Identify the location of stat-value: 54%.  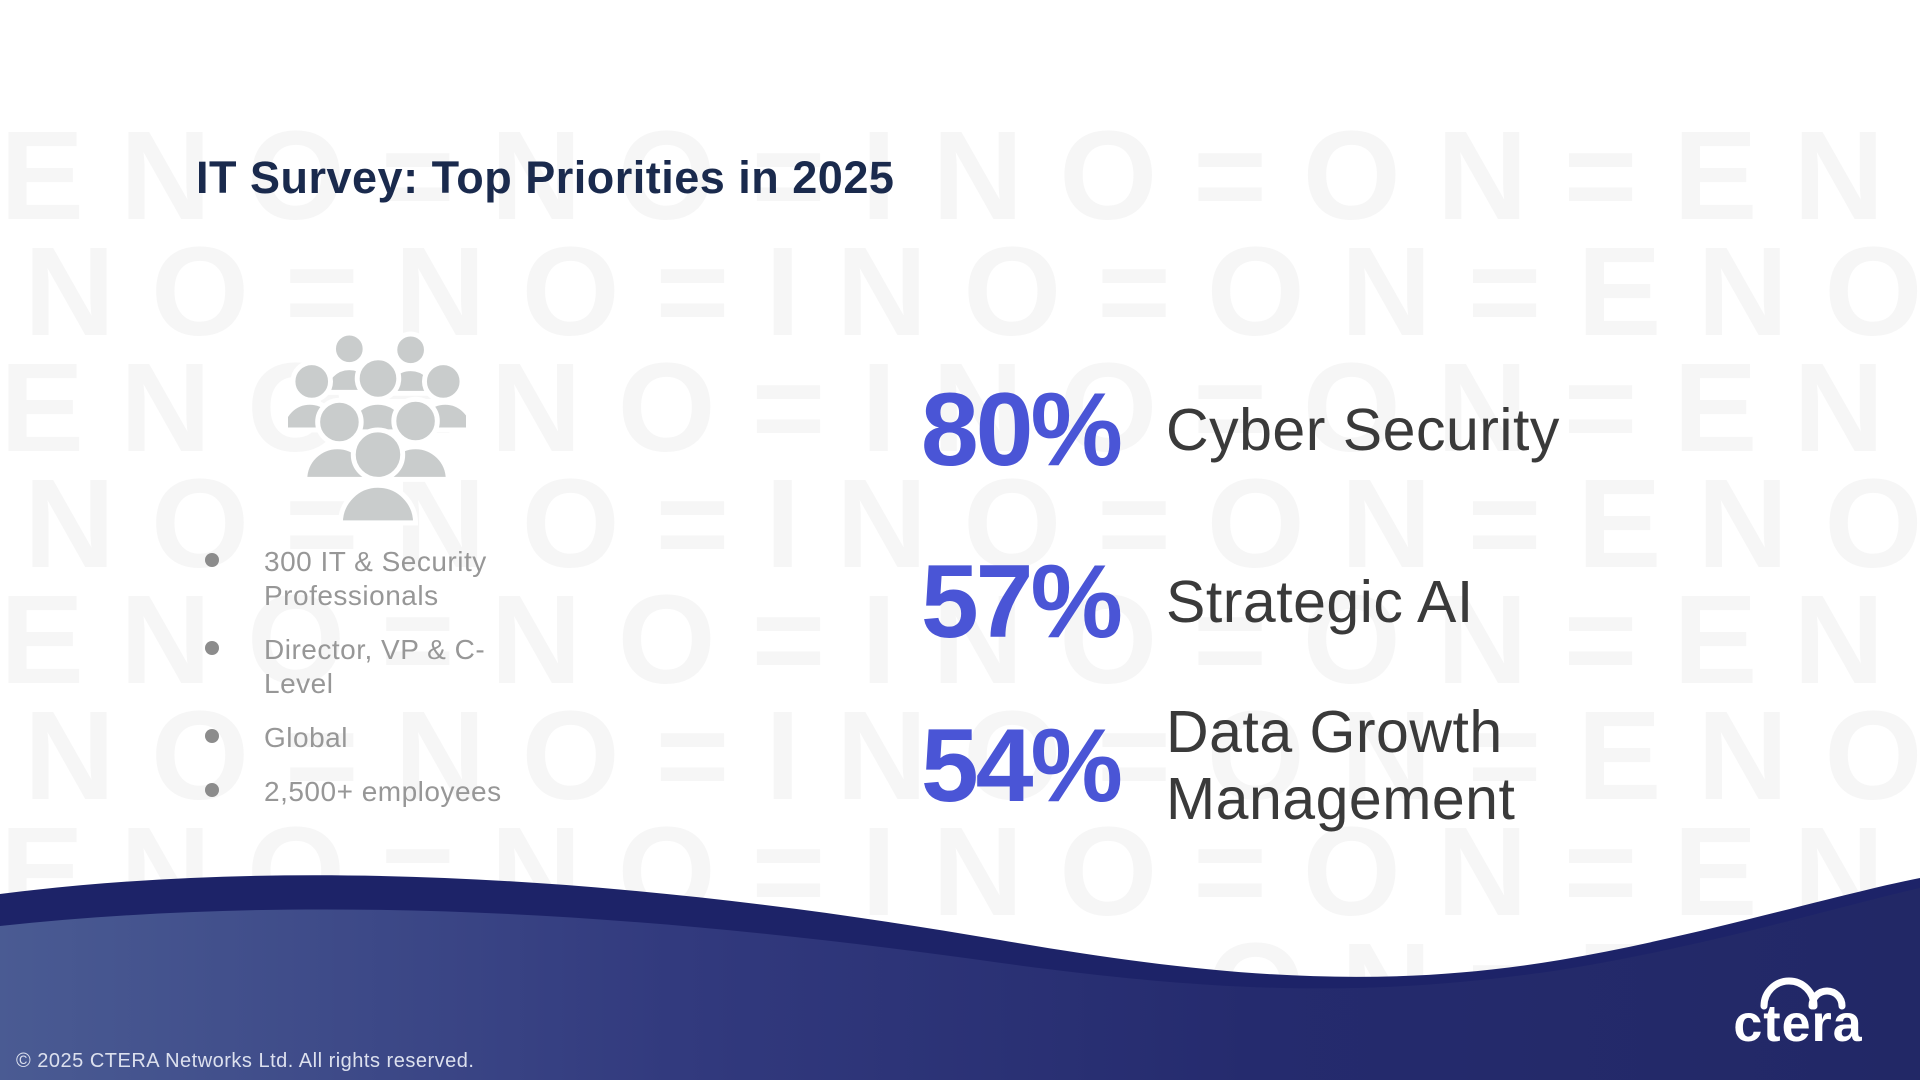
(1021, 765).